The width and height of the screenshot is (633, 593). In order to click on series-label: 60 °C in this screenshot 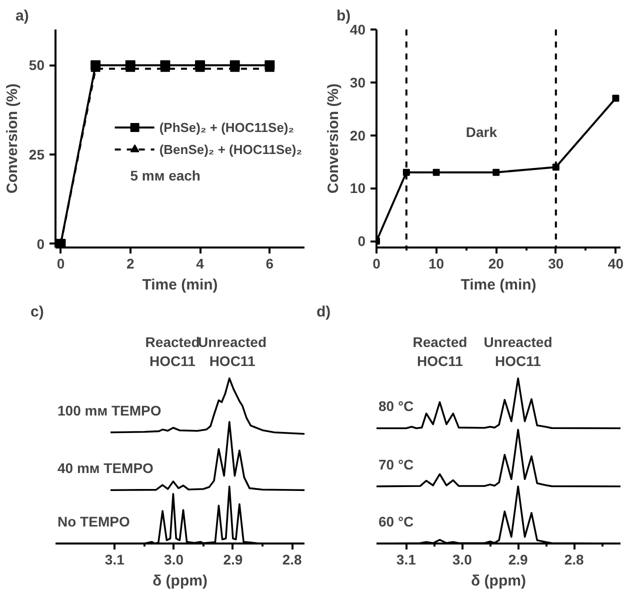, I will do `click(396, 522)`.